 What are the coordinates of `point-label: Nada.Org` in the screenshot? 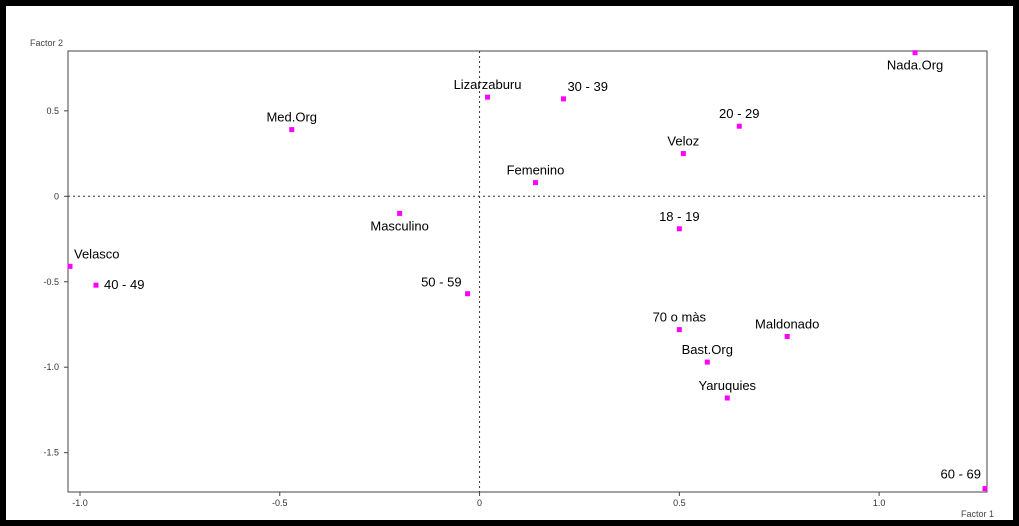 It's located at (915, 65).